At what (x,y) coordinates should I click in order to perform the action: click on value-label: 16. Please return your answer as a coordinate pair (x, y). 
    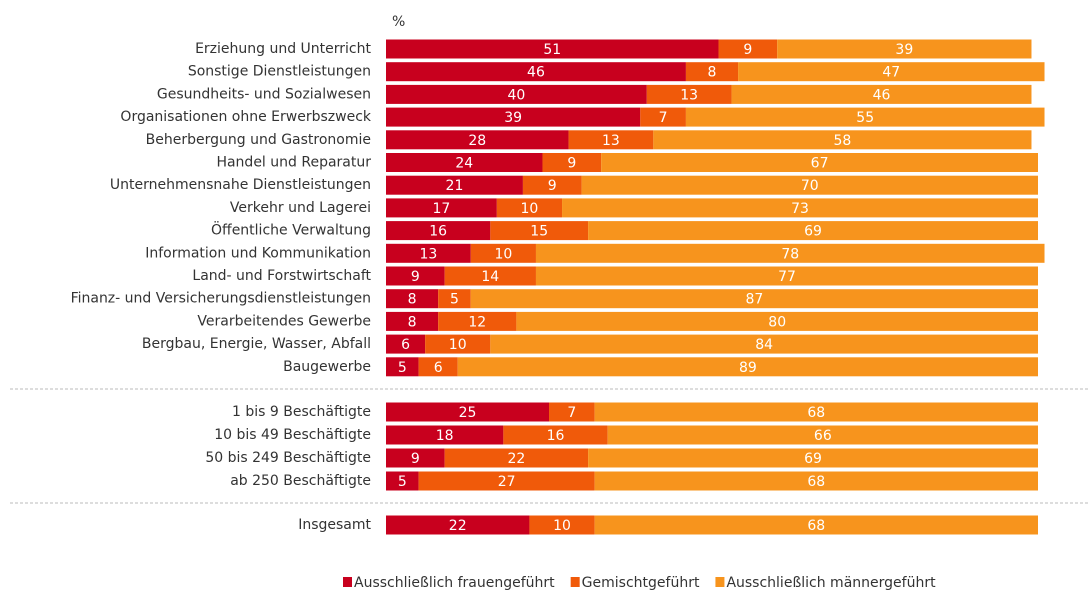
    Looking at the image, I should click on (438, 232).